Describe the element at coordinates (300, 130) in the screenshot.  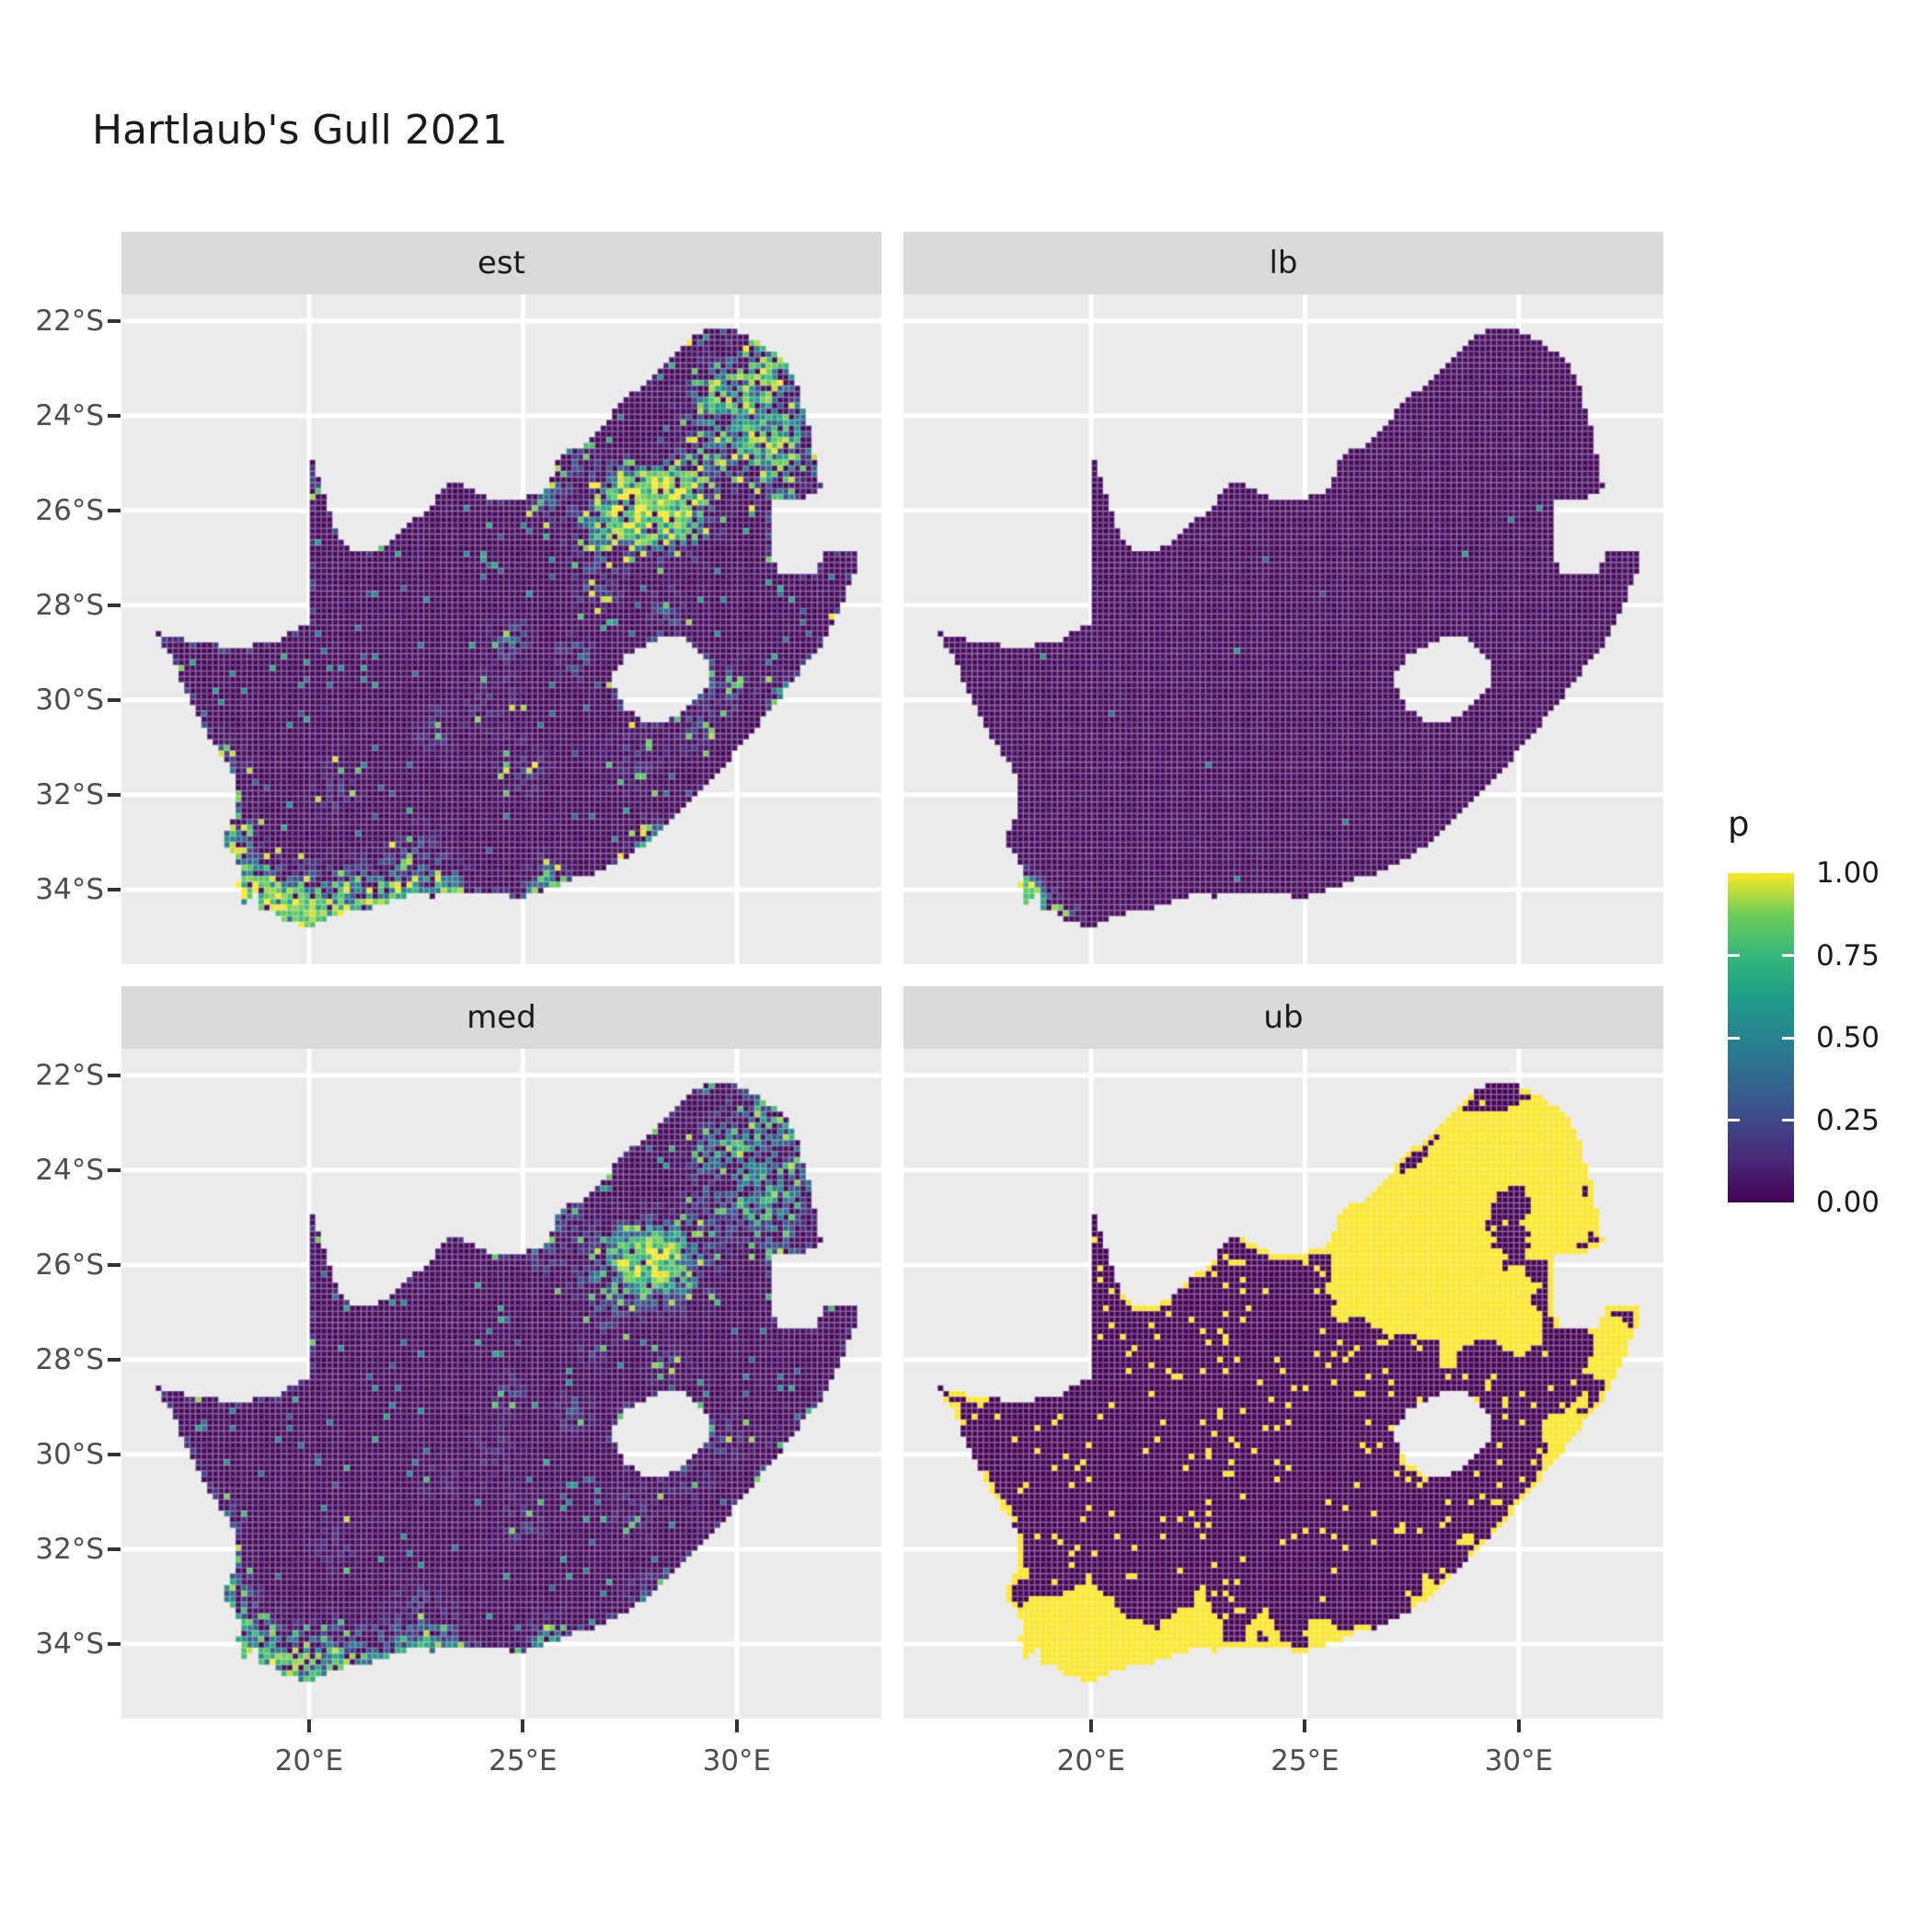
I see `plot-title: Hartlaub's Gull 2021` at that location.